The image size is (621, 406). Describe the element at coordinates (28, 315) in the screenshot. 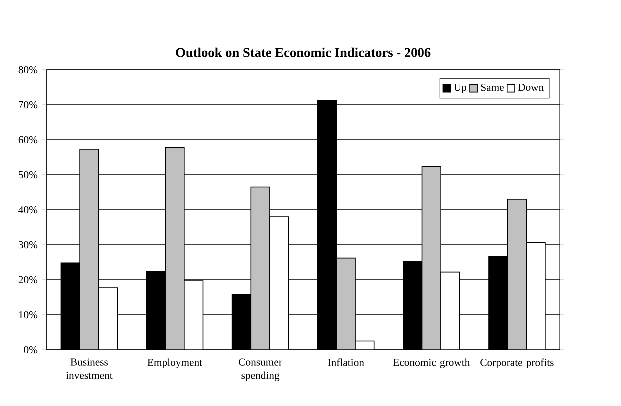

I see `y-tick-label: 10%` at that location.